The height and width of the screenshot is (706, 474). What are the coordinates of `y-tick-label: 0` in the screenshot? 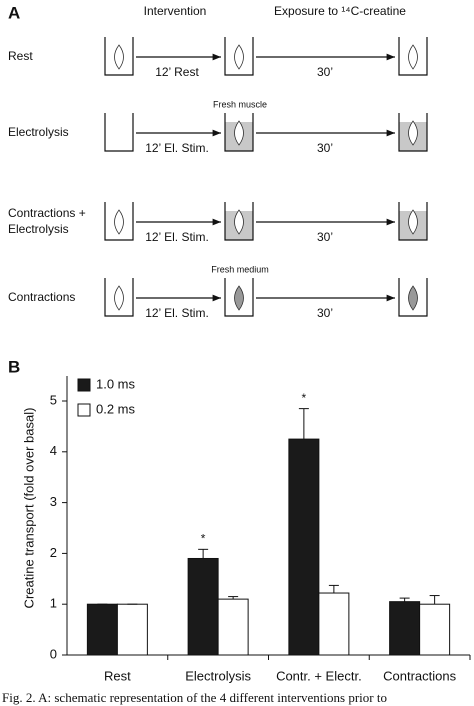 It's located at (53, 653).